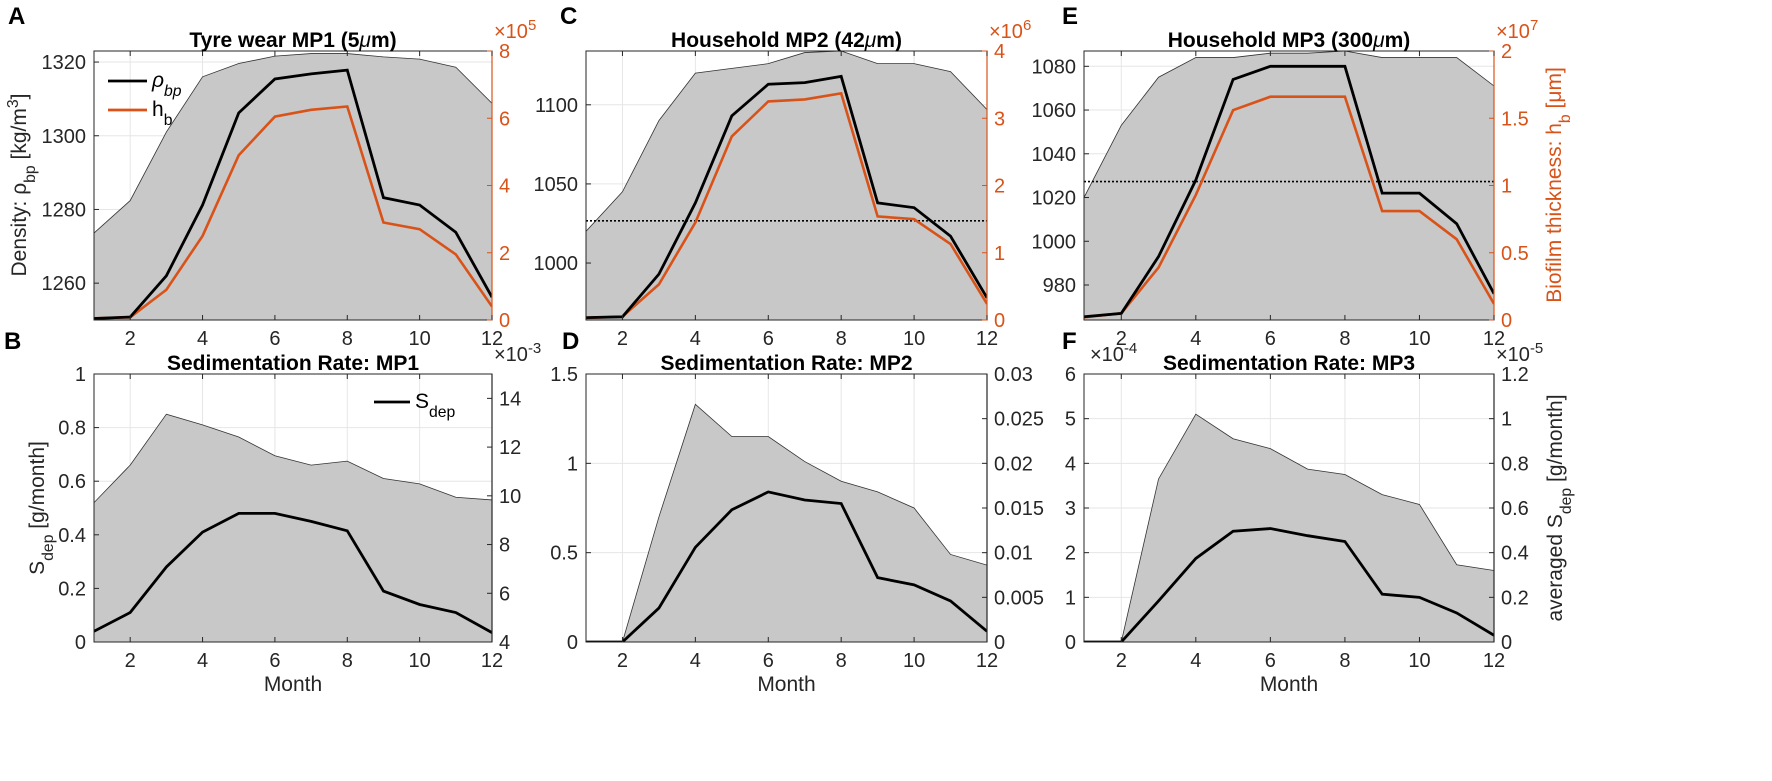 The height and width of the screenshot is (781, 1772). I want to click on y-axis-label-averaged-sdep: averaged Sdep [g/month], so click(1559, 507).